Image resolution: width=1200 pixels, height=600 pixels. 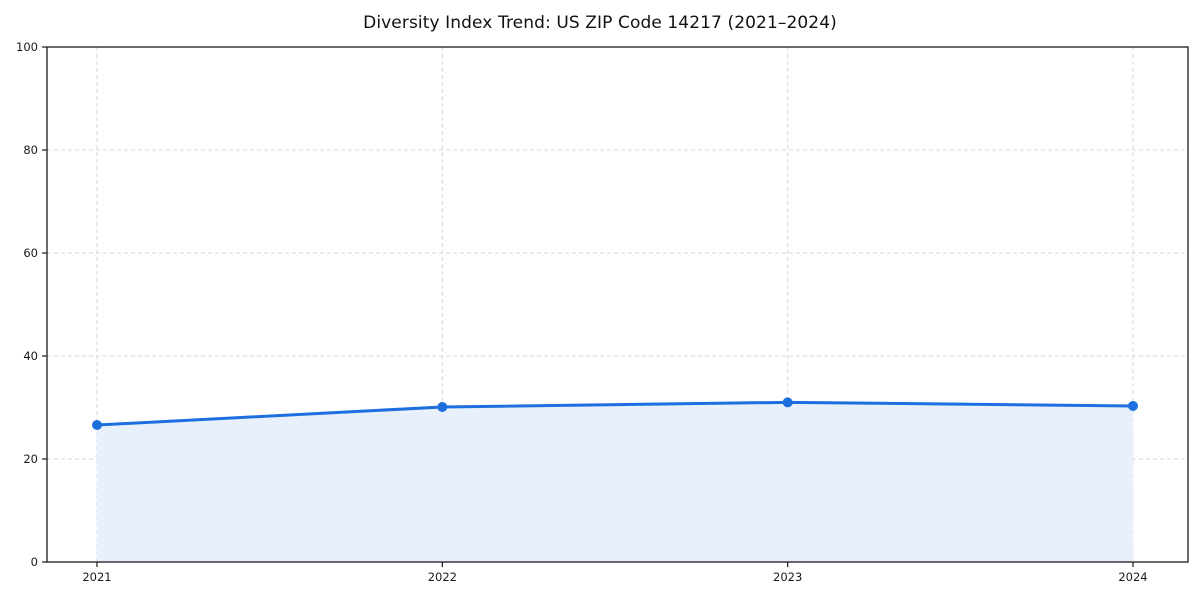 I want to click on y-tick-label: 100, so click(x=27, y=47).